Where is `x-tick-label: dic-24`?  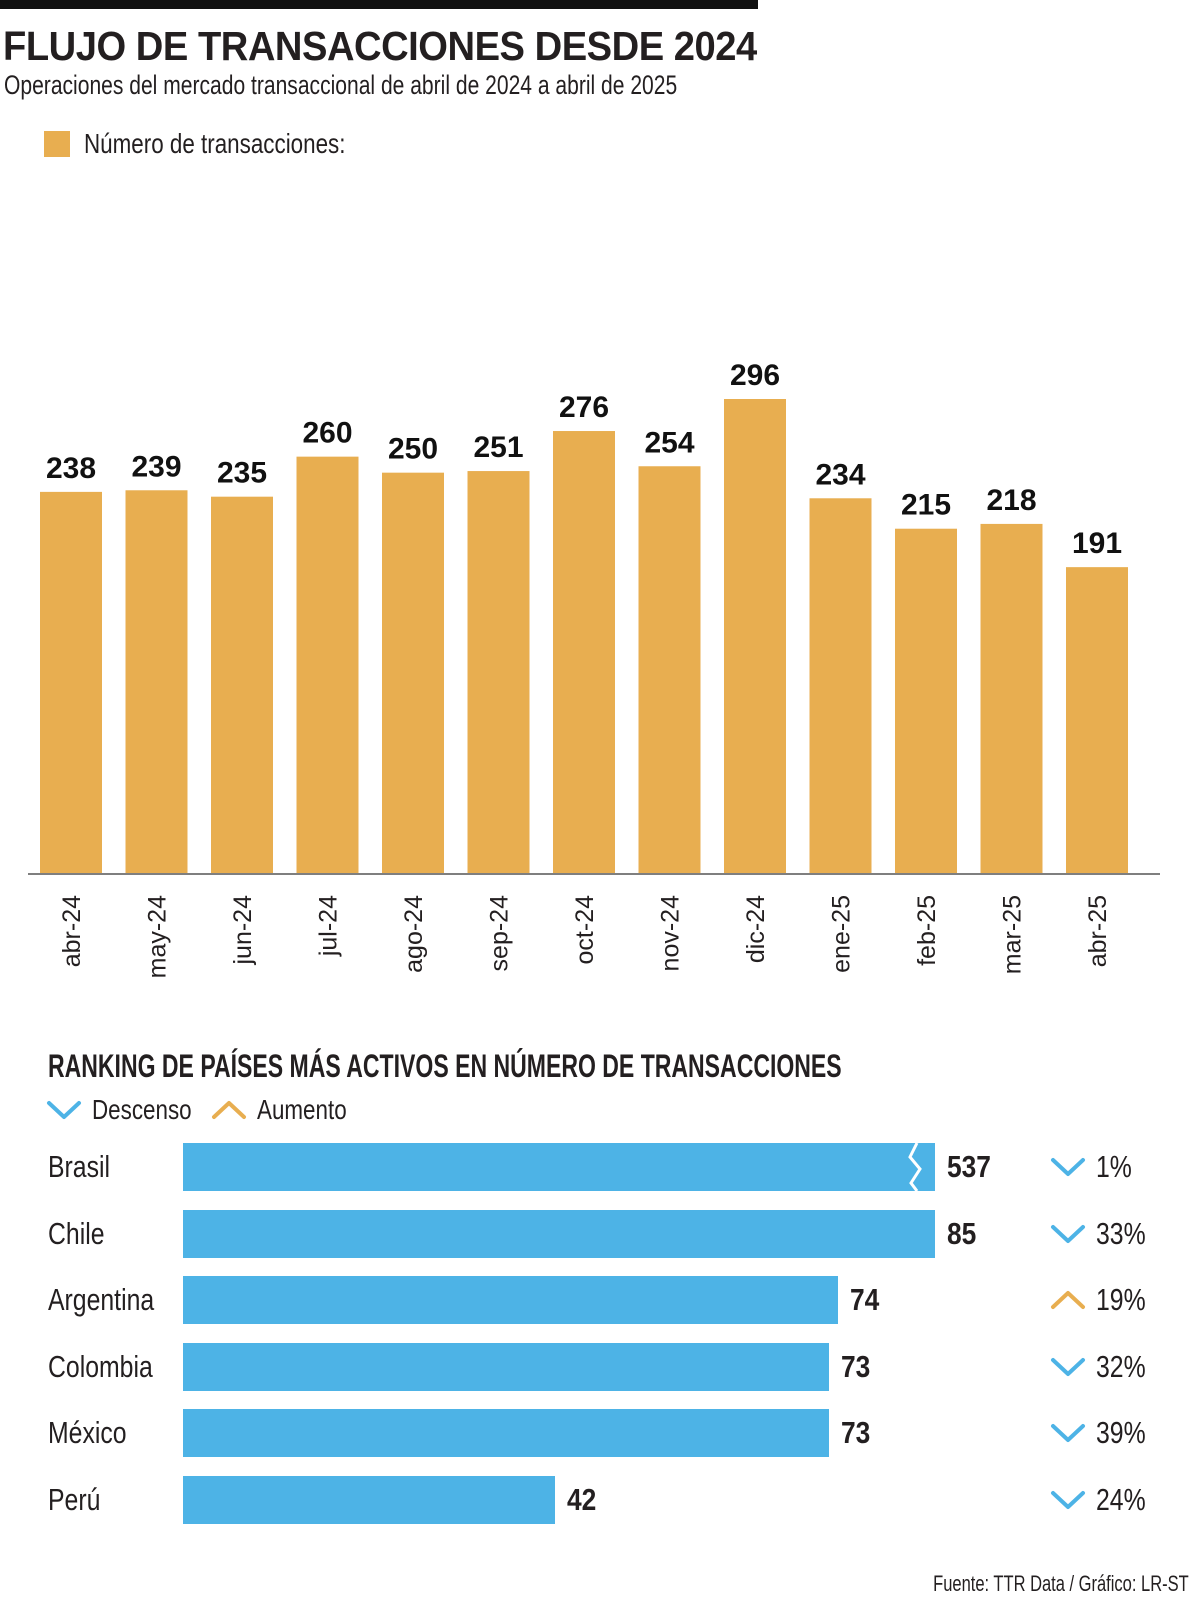 x-tick-label: dic-24 is located at coordinates (756, 929).